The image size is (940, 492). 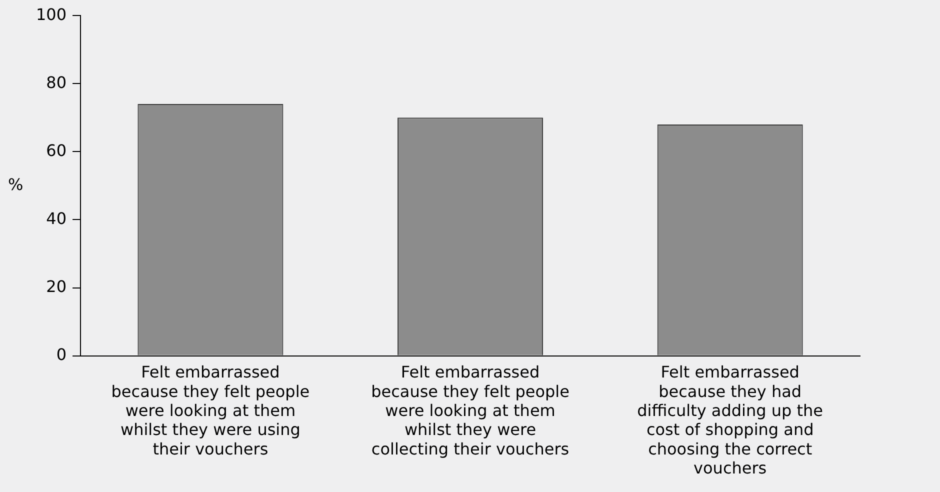 What do you see at coordinates (56, 218) in the screenshot?
I see `y-tick-label: 40` at bounding box center [56, 218].